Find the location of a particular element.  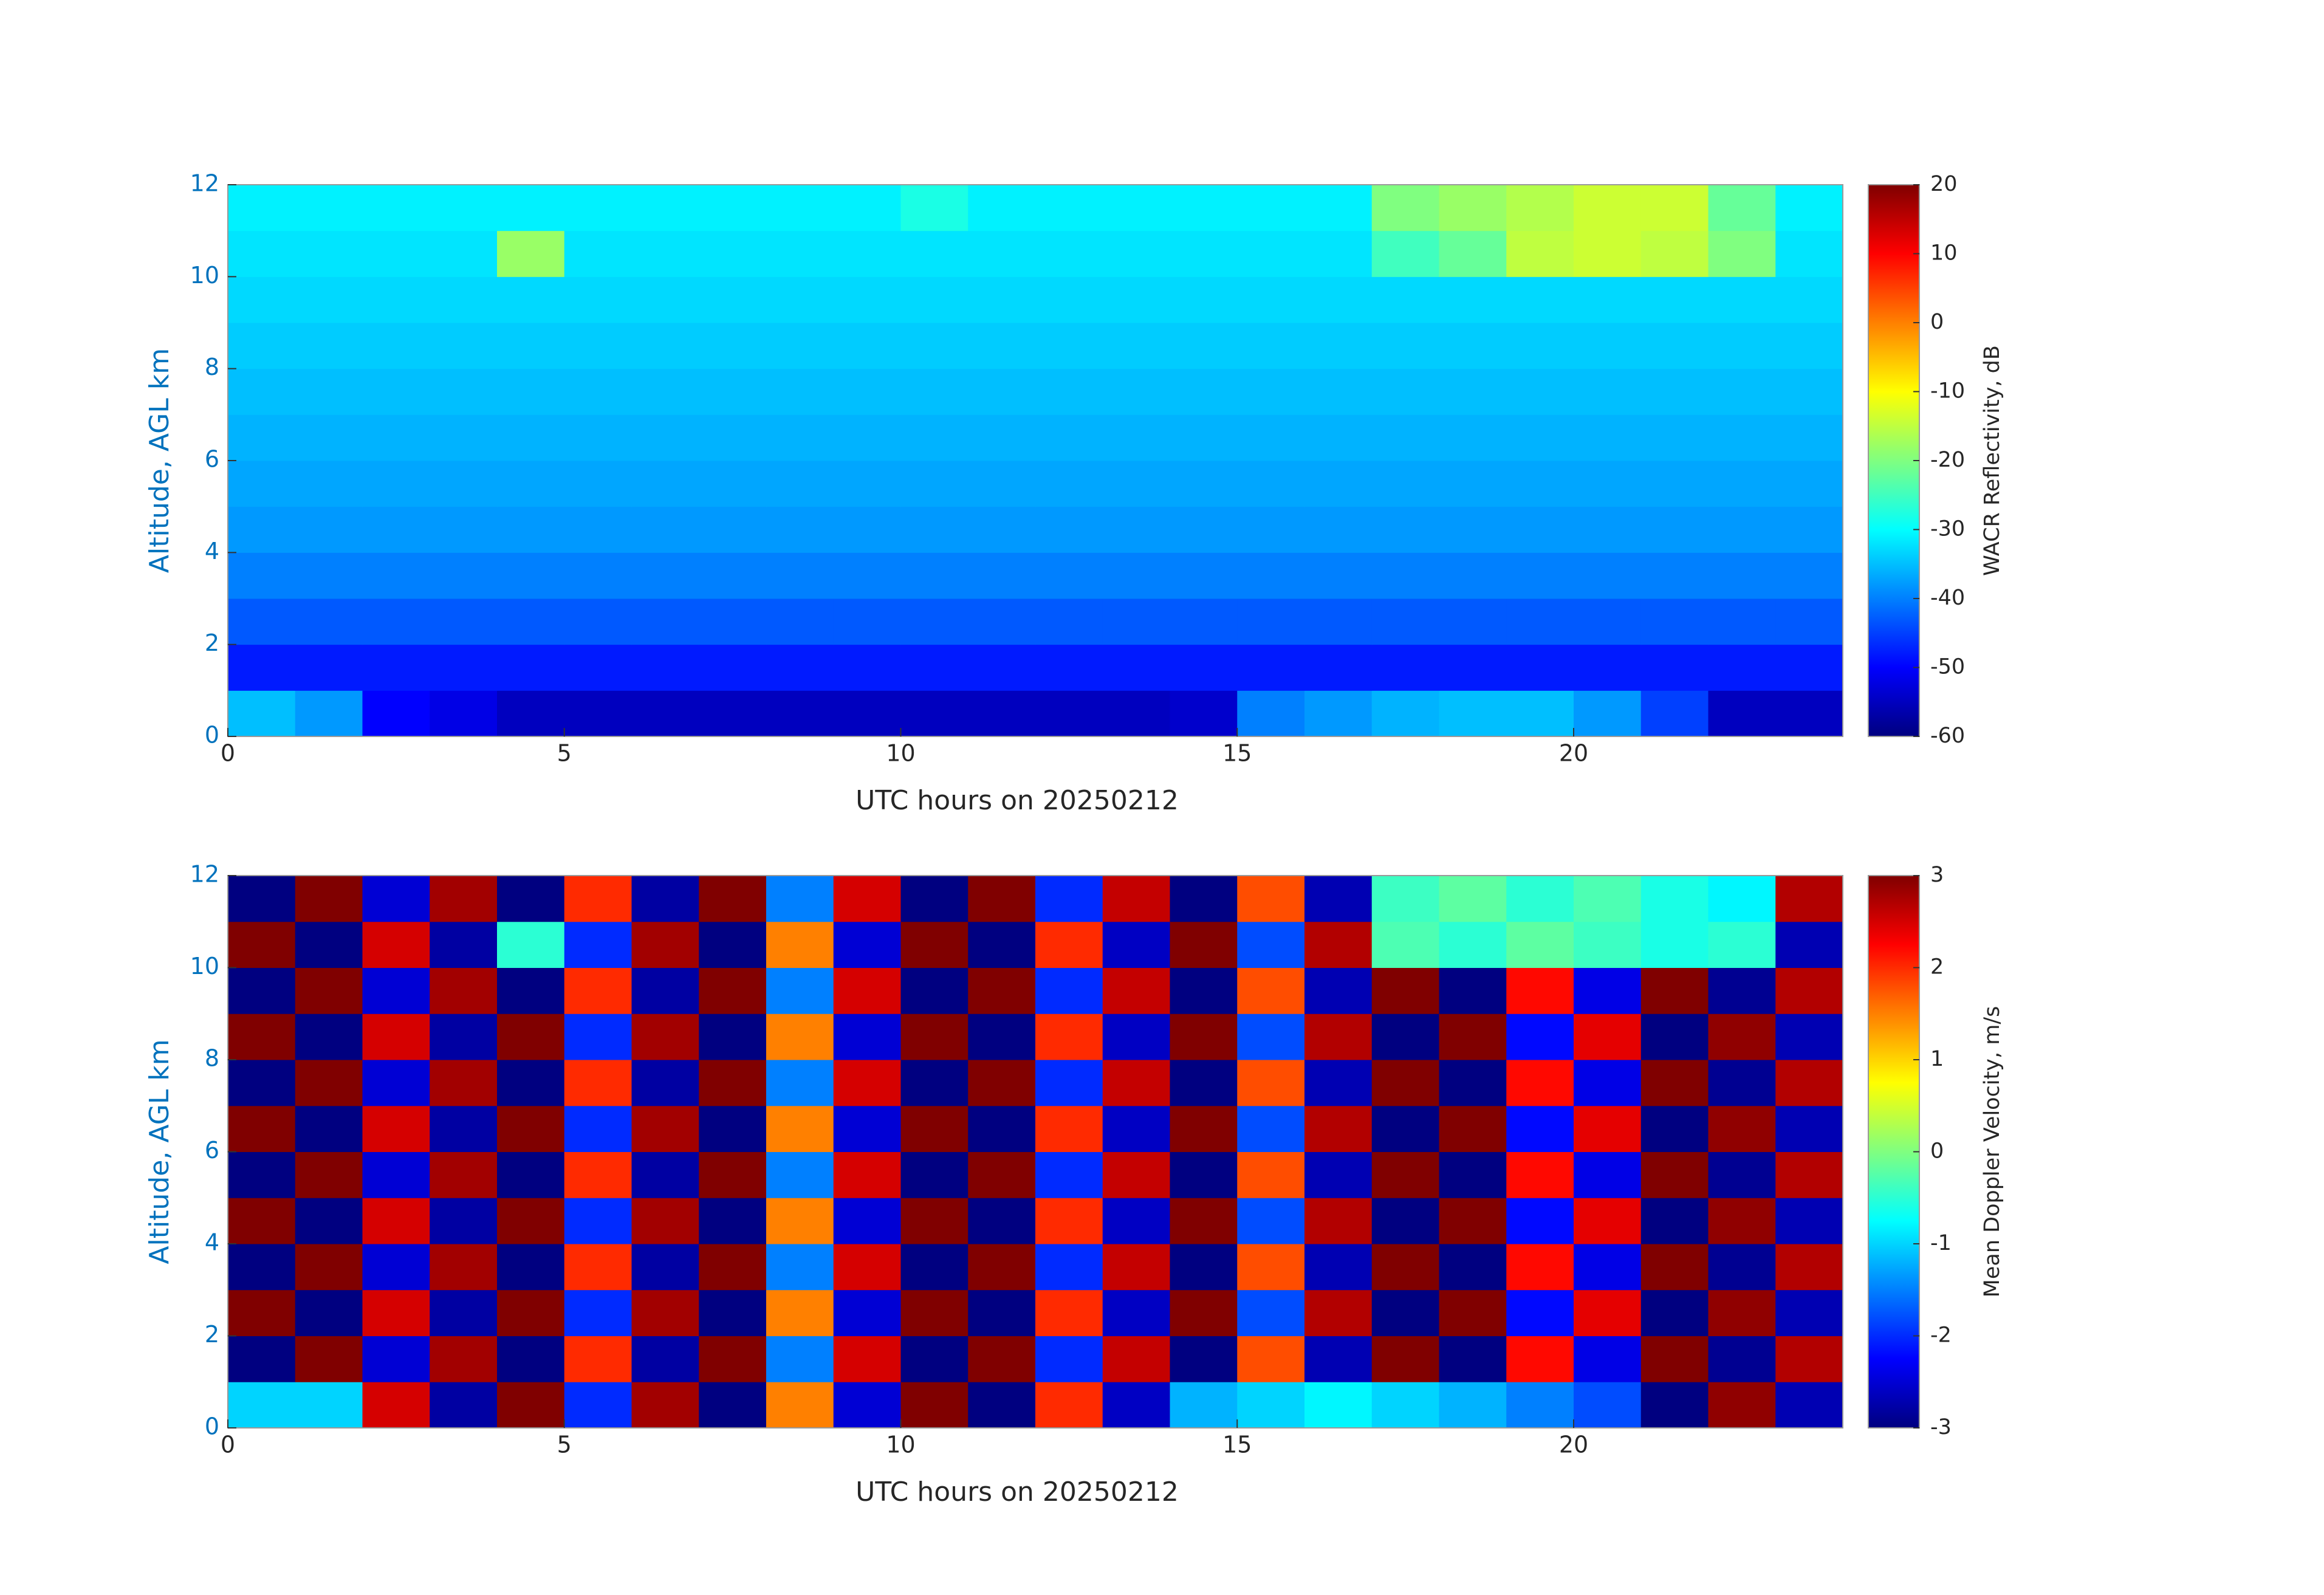

x-tick-label: 5 is located at coordinates (564, 754).